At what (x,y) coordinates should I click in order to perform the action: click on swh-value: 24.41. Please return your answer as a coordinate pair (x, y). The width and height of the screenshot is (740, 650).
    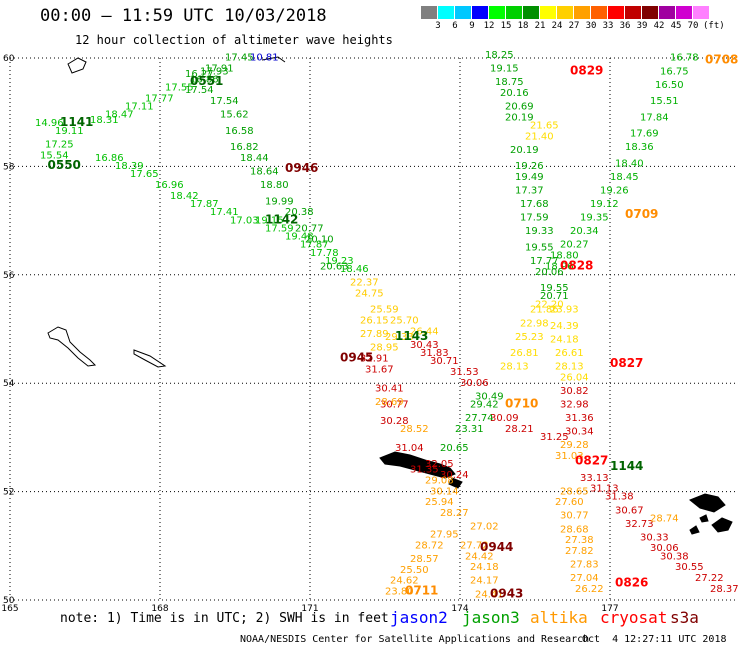
    Looking at the image, I should click on (489, 594).